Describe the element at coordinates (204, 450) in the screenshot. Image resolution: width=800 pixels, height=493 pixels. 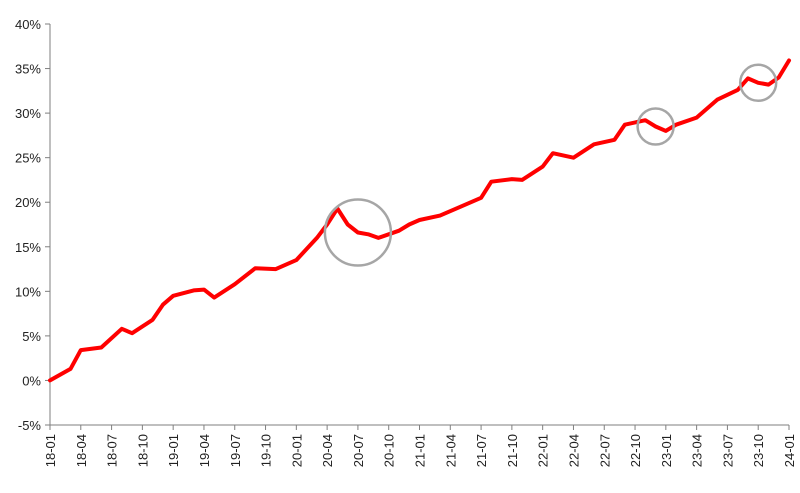
I see `x-tick-label: 19-04` at that location.